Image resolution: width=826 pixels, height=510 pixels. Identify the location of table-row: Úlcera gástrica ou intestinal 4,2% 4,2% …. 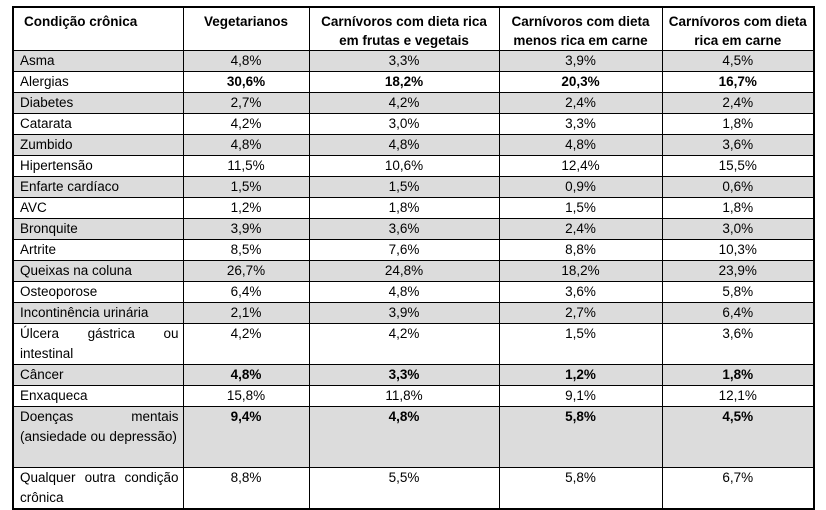
(413, 344).